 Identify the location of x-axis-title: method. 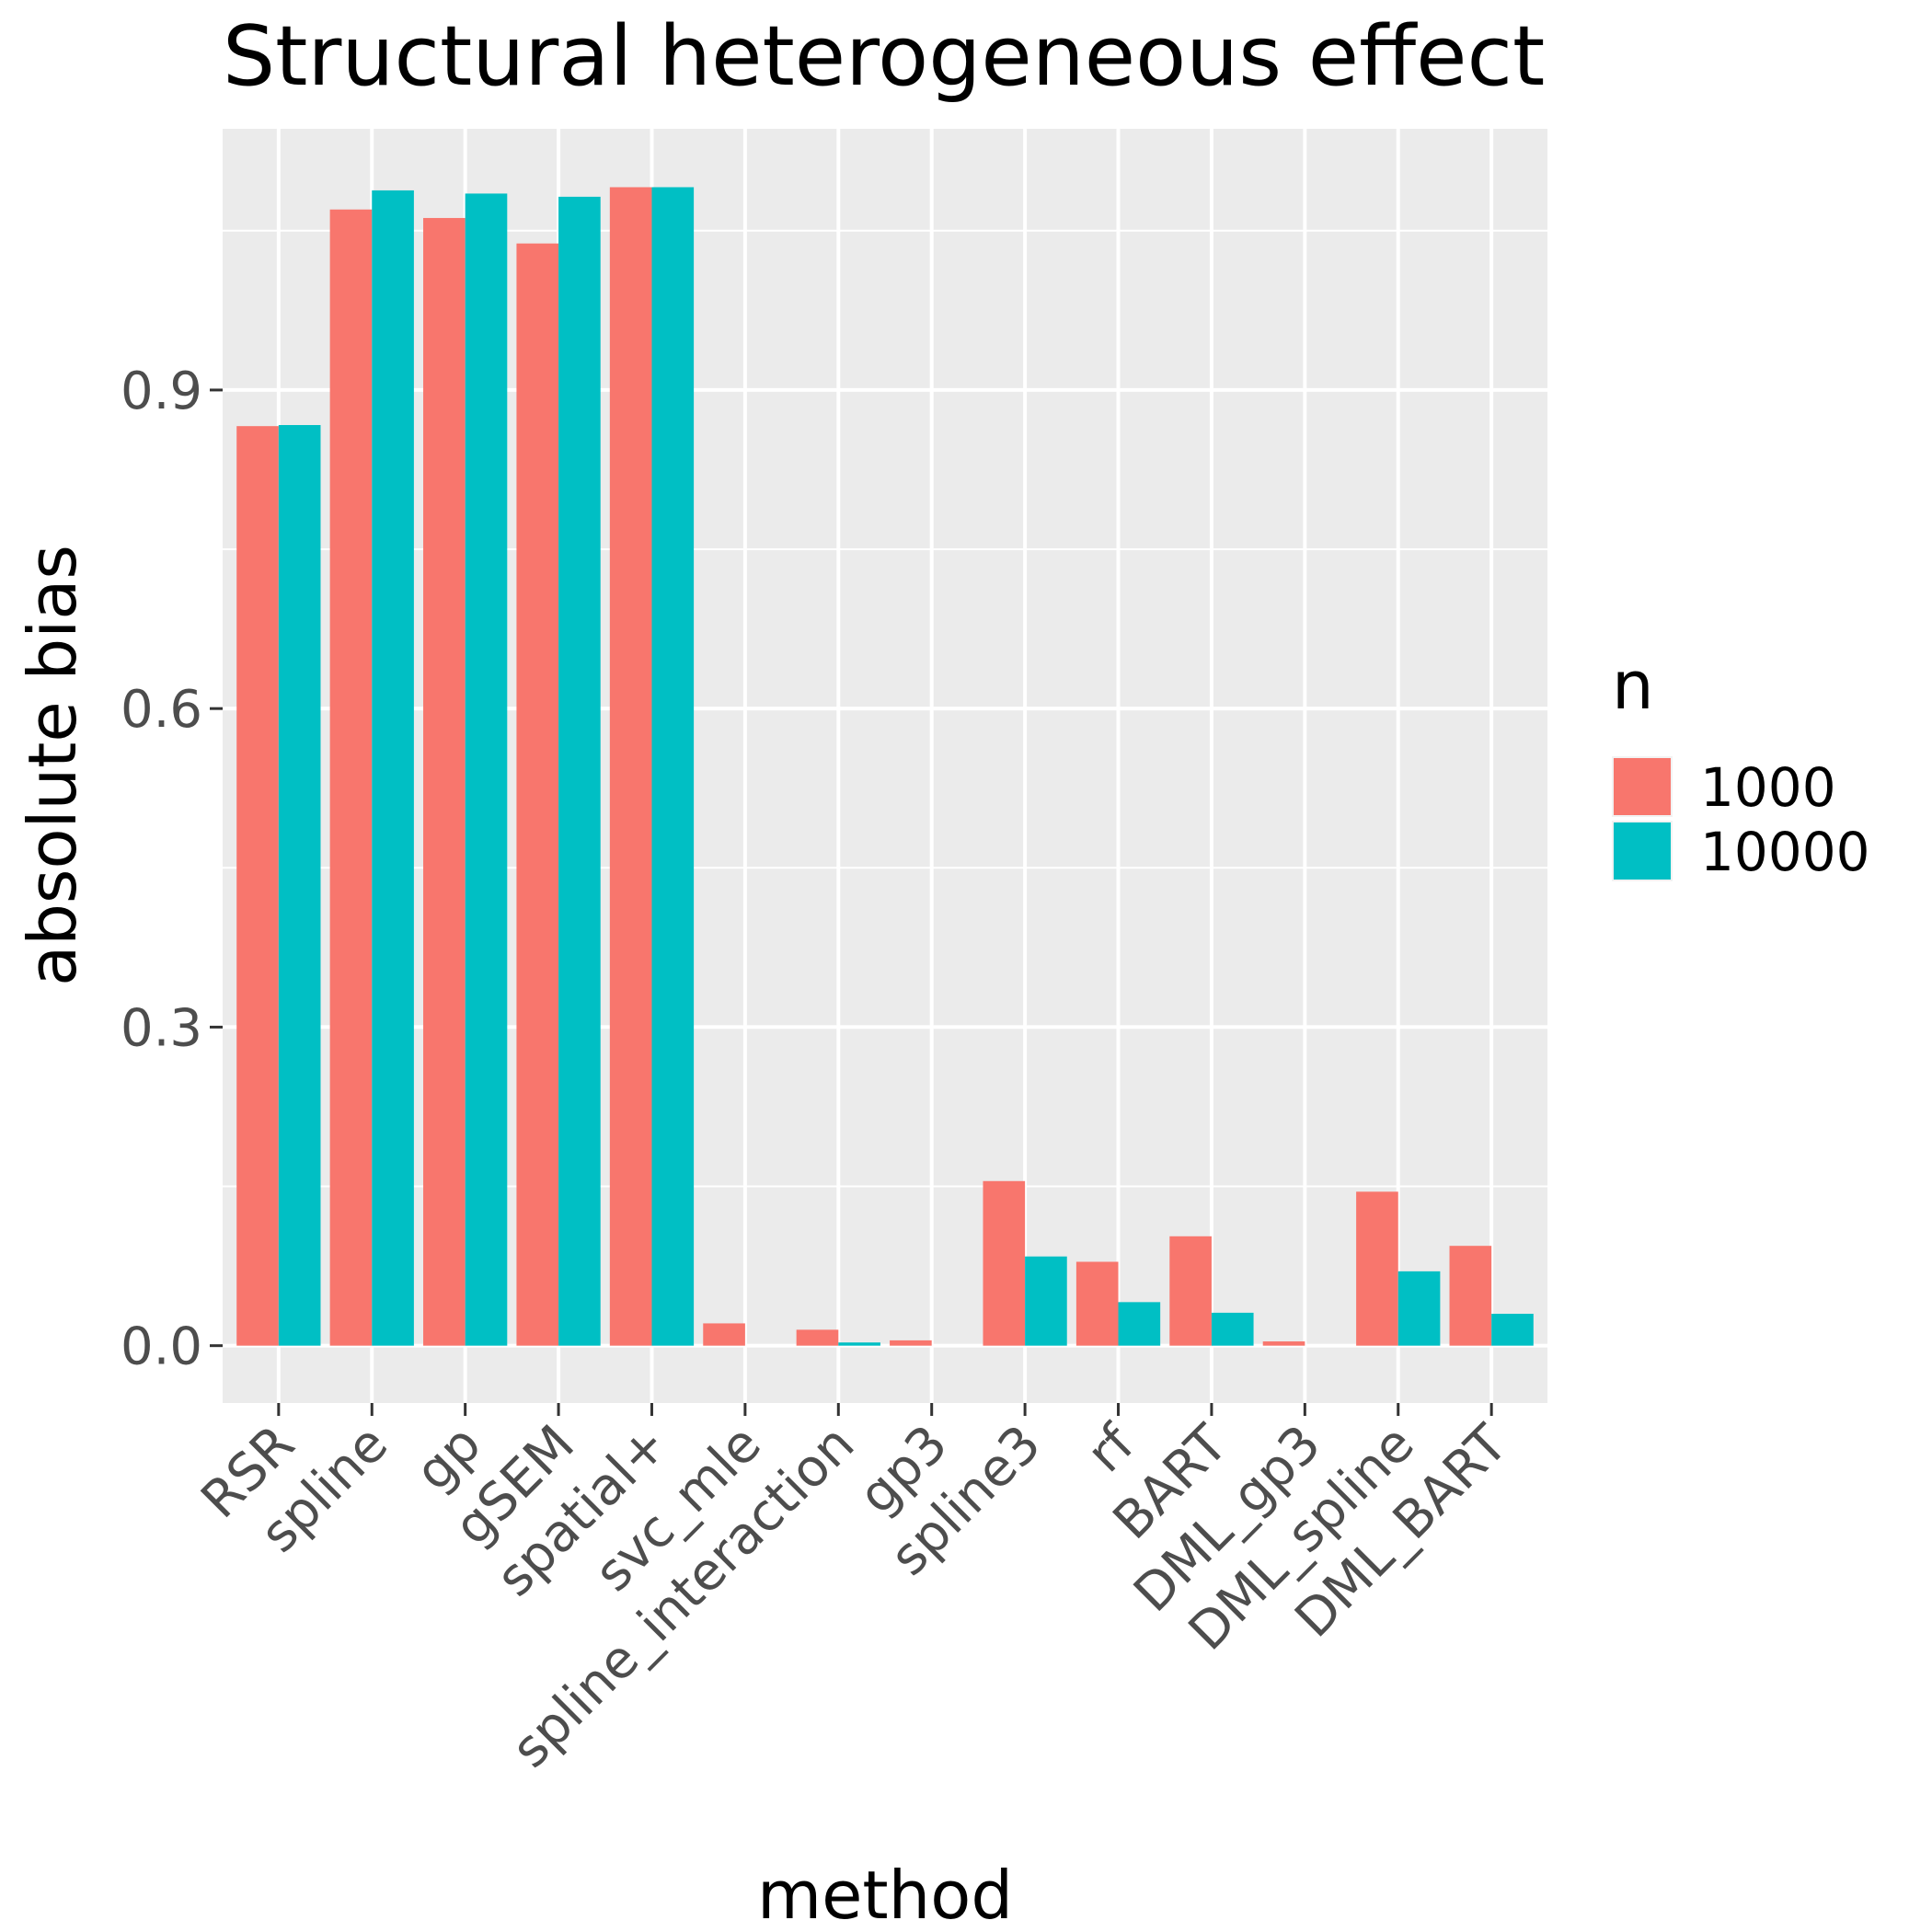
(885, 1894).